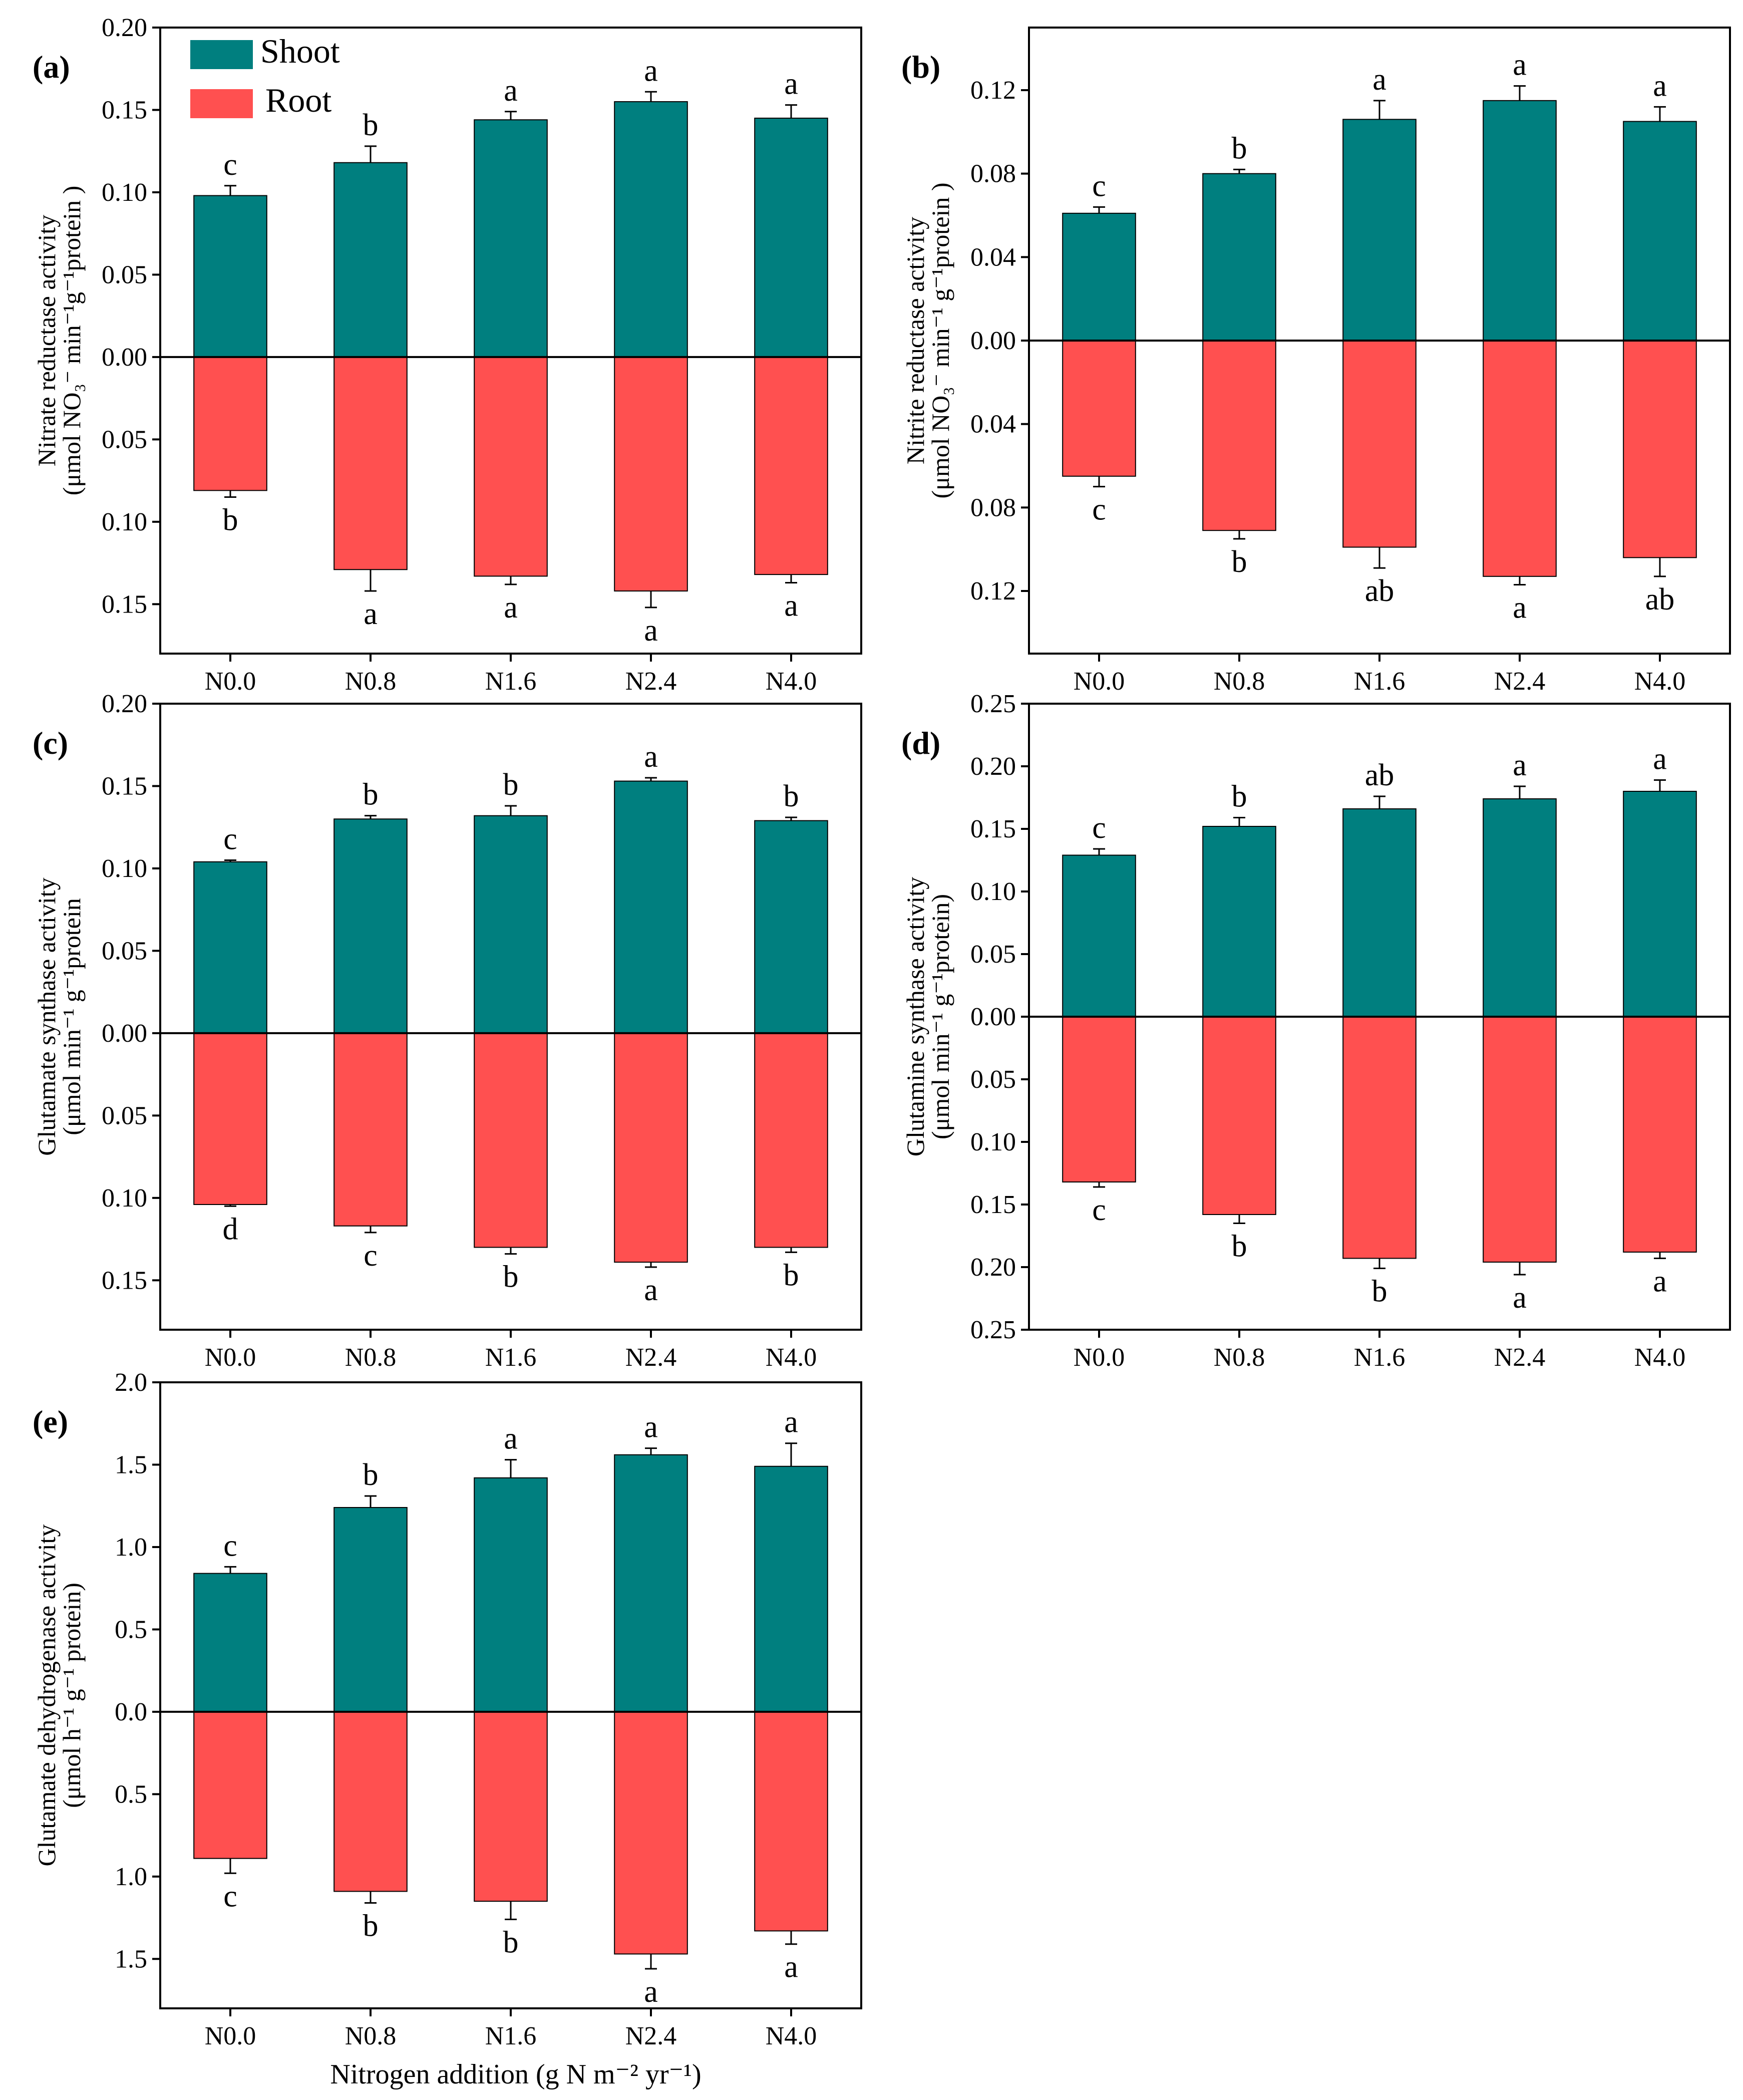  What do you see at coordinates (371, 2036) in the screenshot?
I see `panel-5-xtick-label: N0.8` at bounding box center [371, 2036].